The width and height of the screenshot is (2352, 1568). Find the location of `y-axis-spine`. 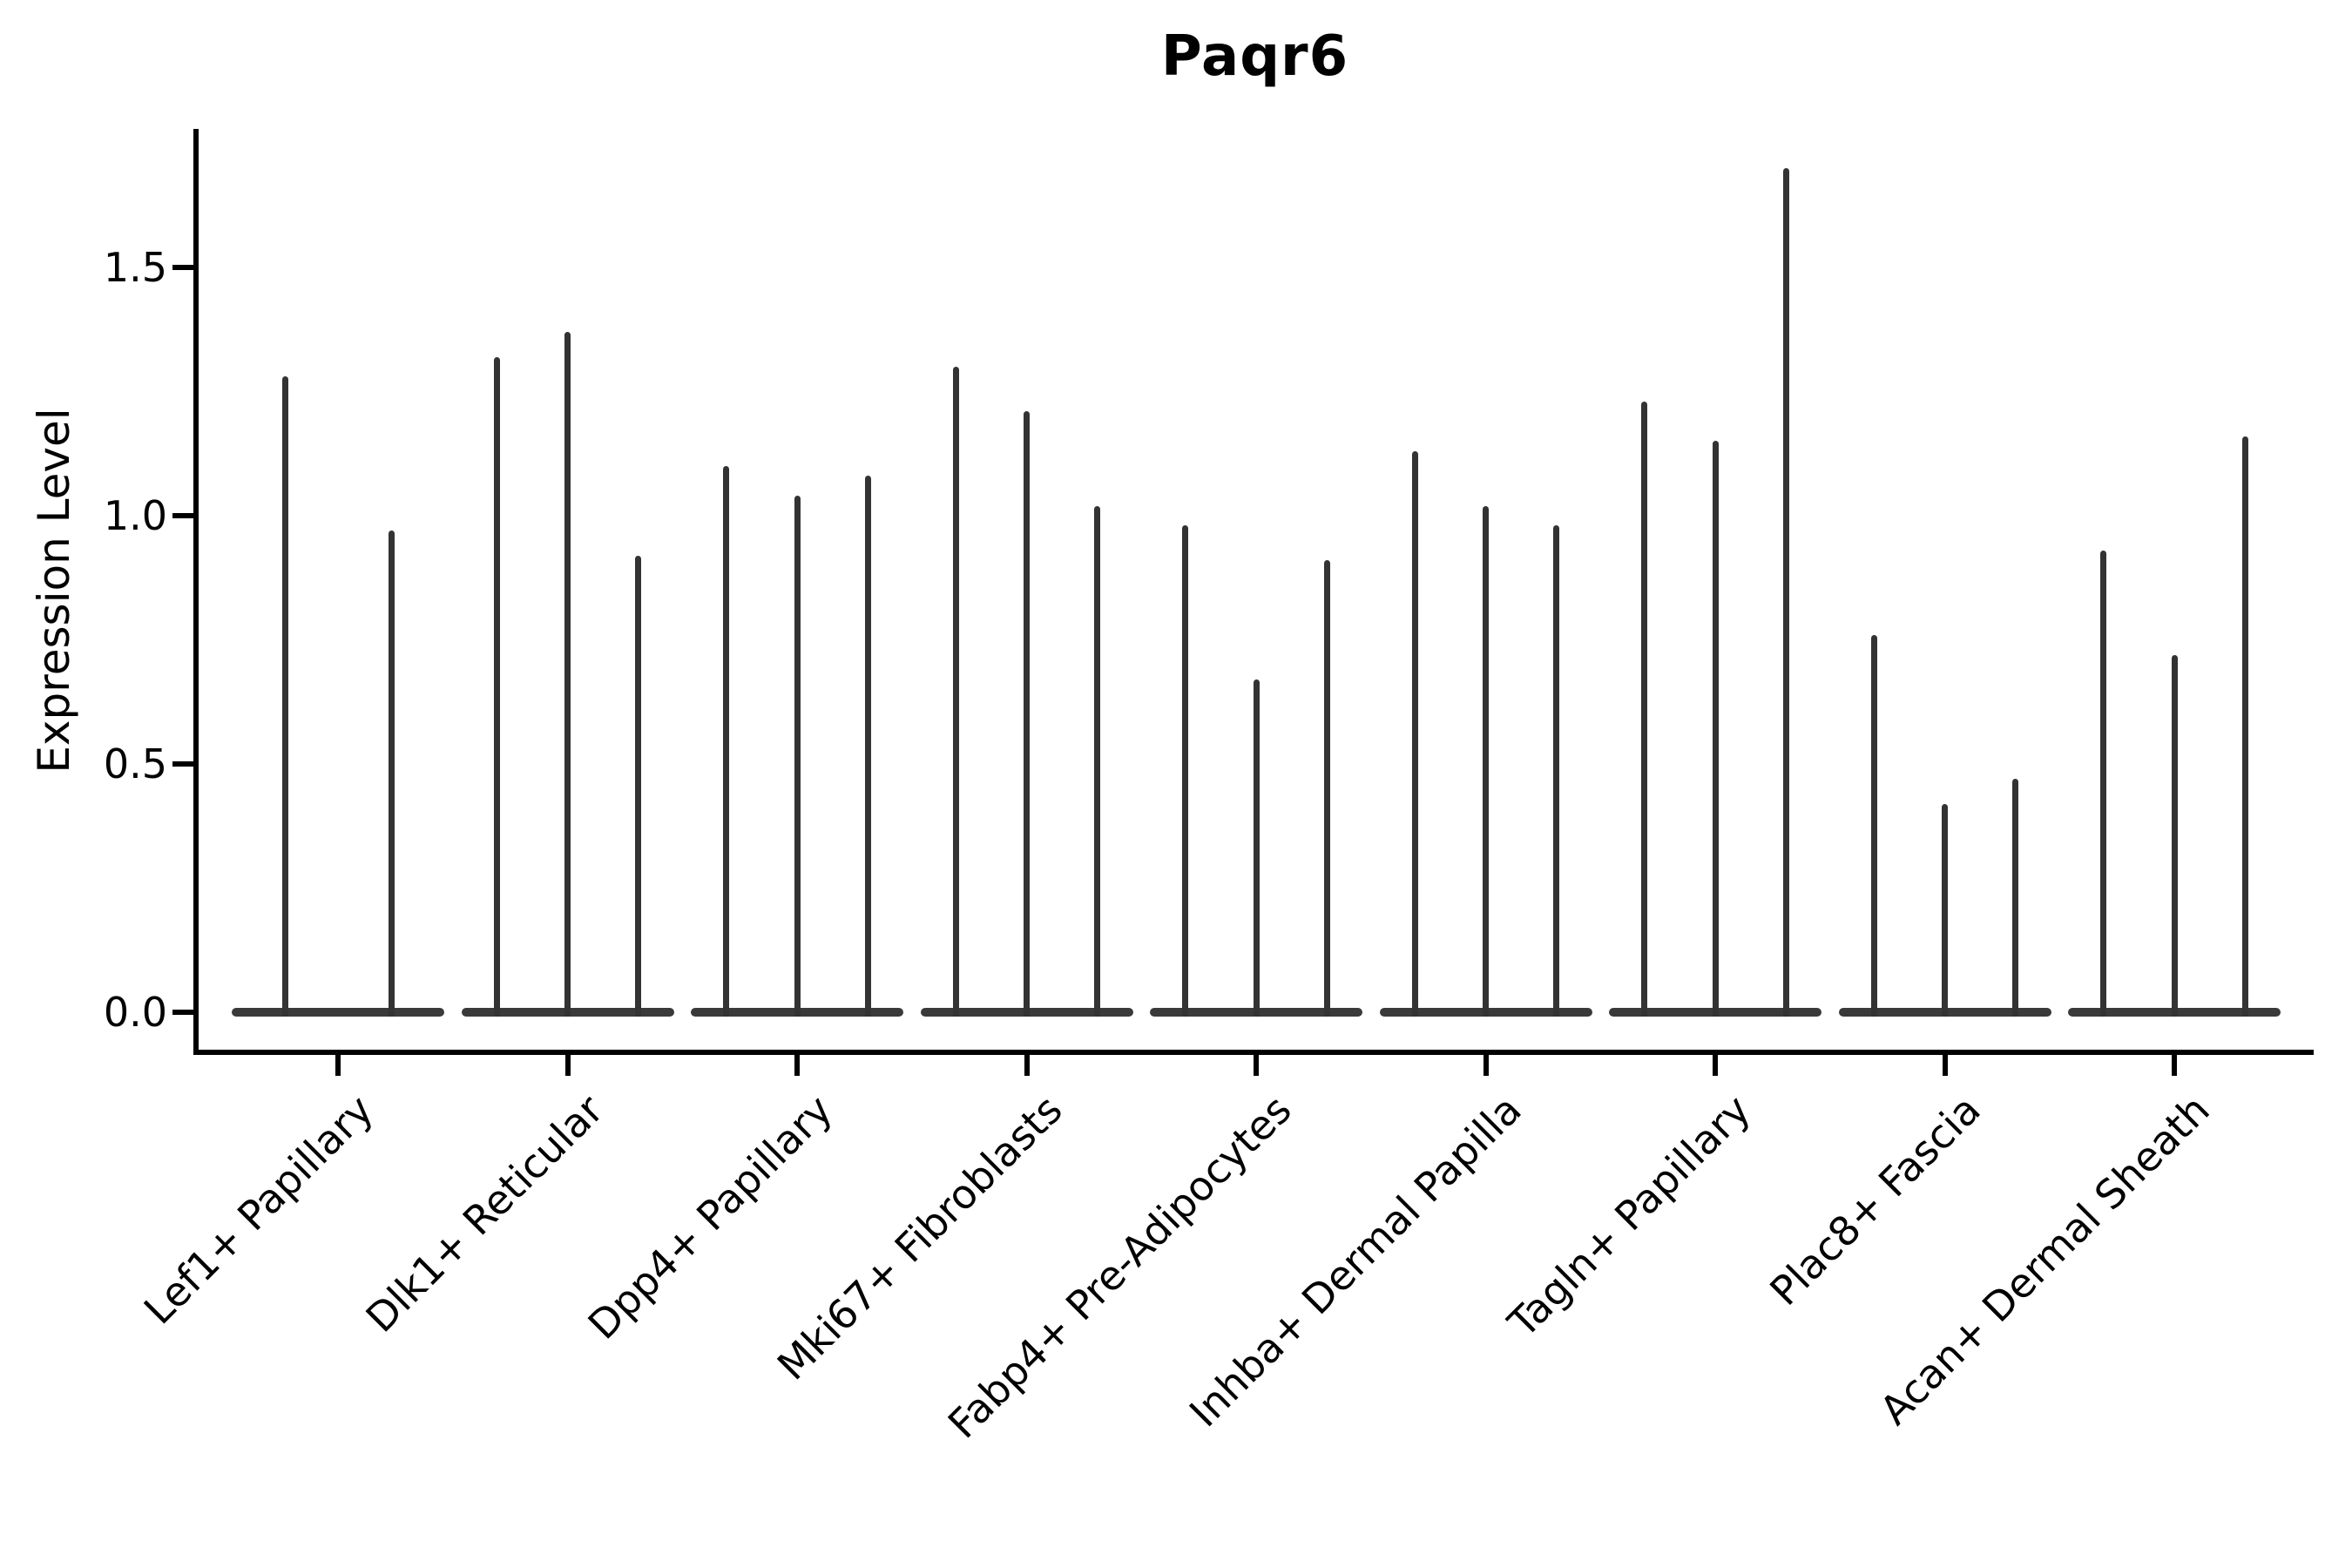

y-axis-spine is located at coordinates (196, 592).